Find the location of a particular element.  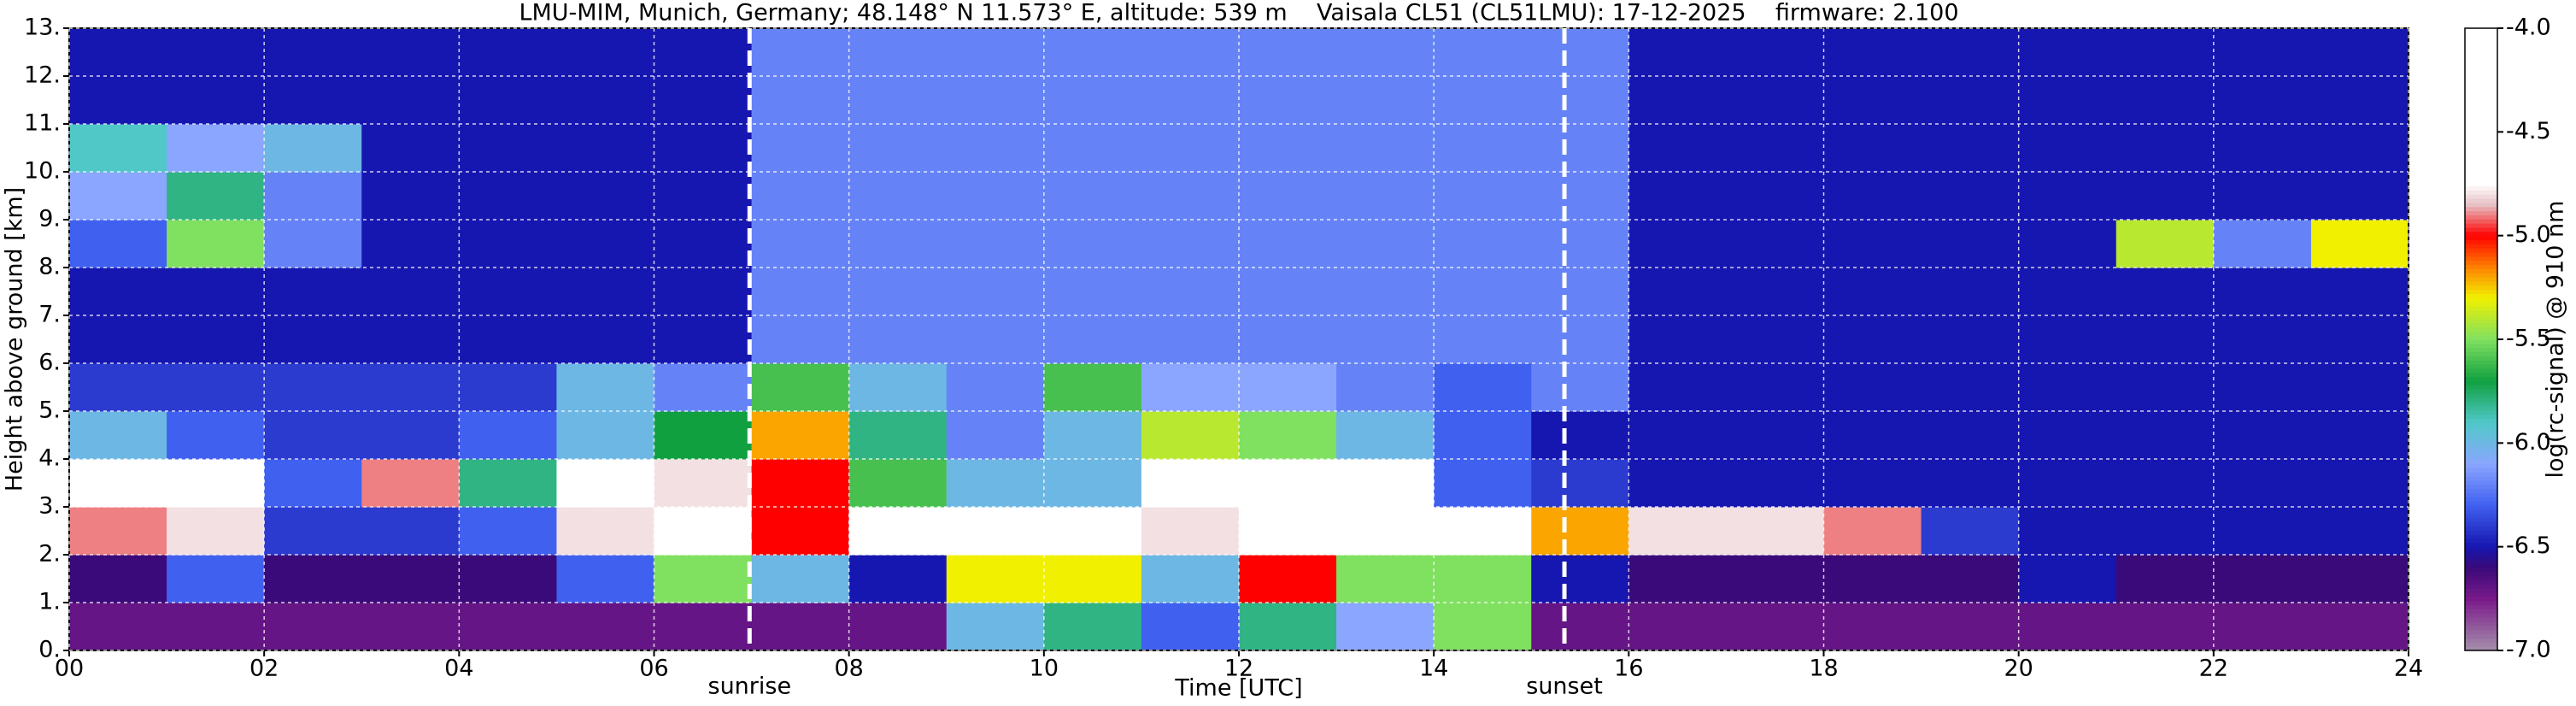

y-tick-label: 13. is located at coordinates (42, 28).